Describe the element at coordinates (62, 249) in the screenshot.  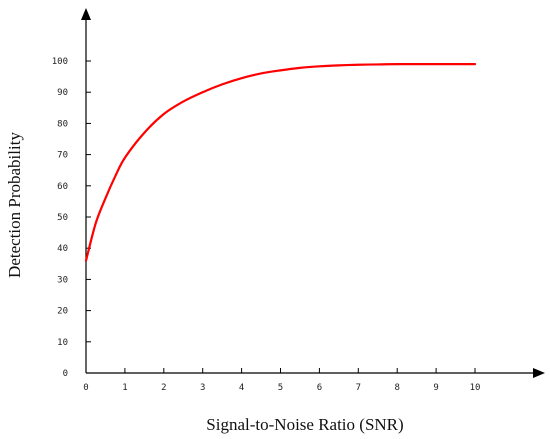
I see `y-tick-label: 40` at that location.